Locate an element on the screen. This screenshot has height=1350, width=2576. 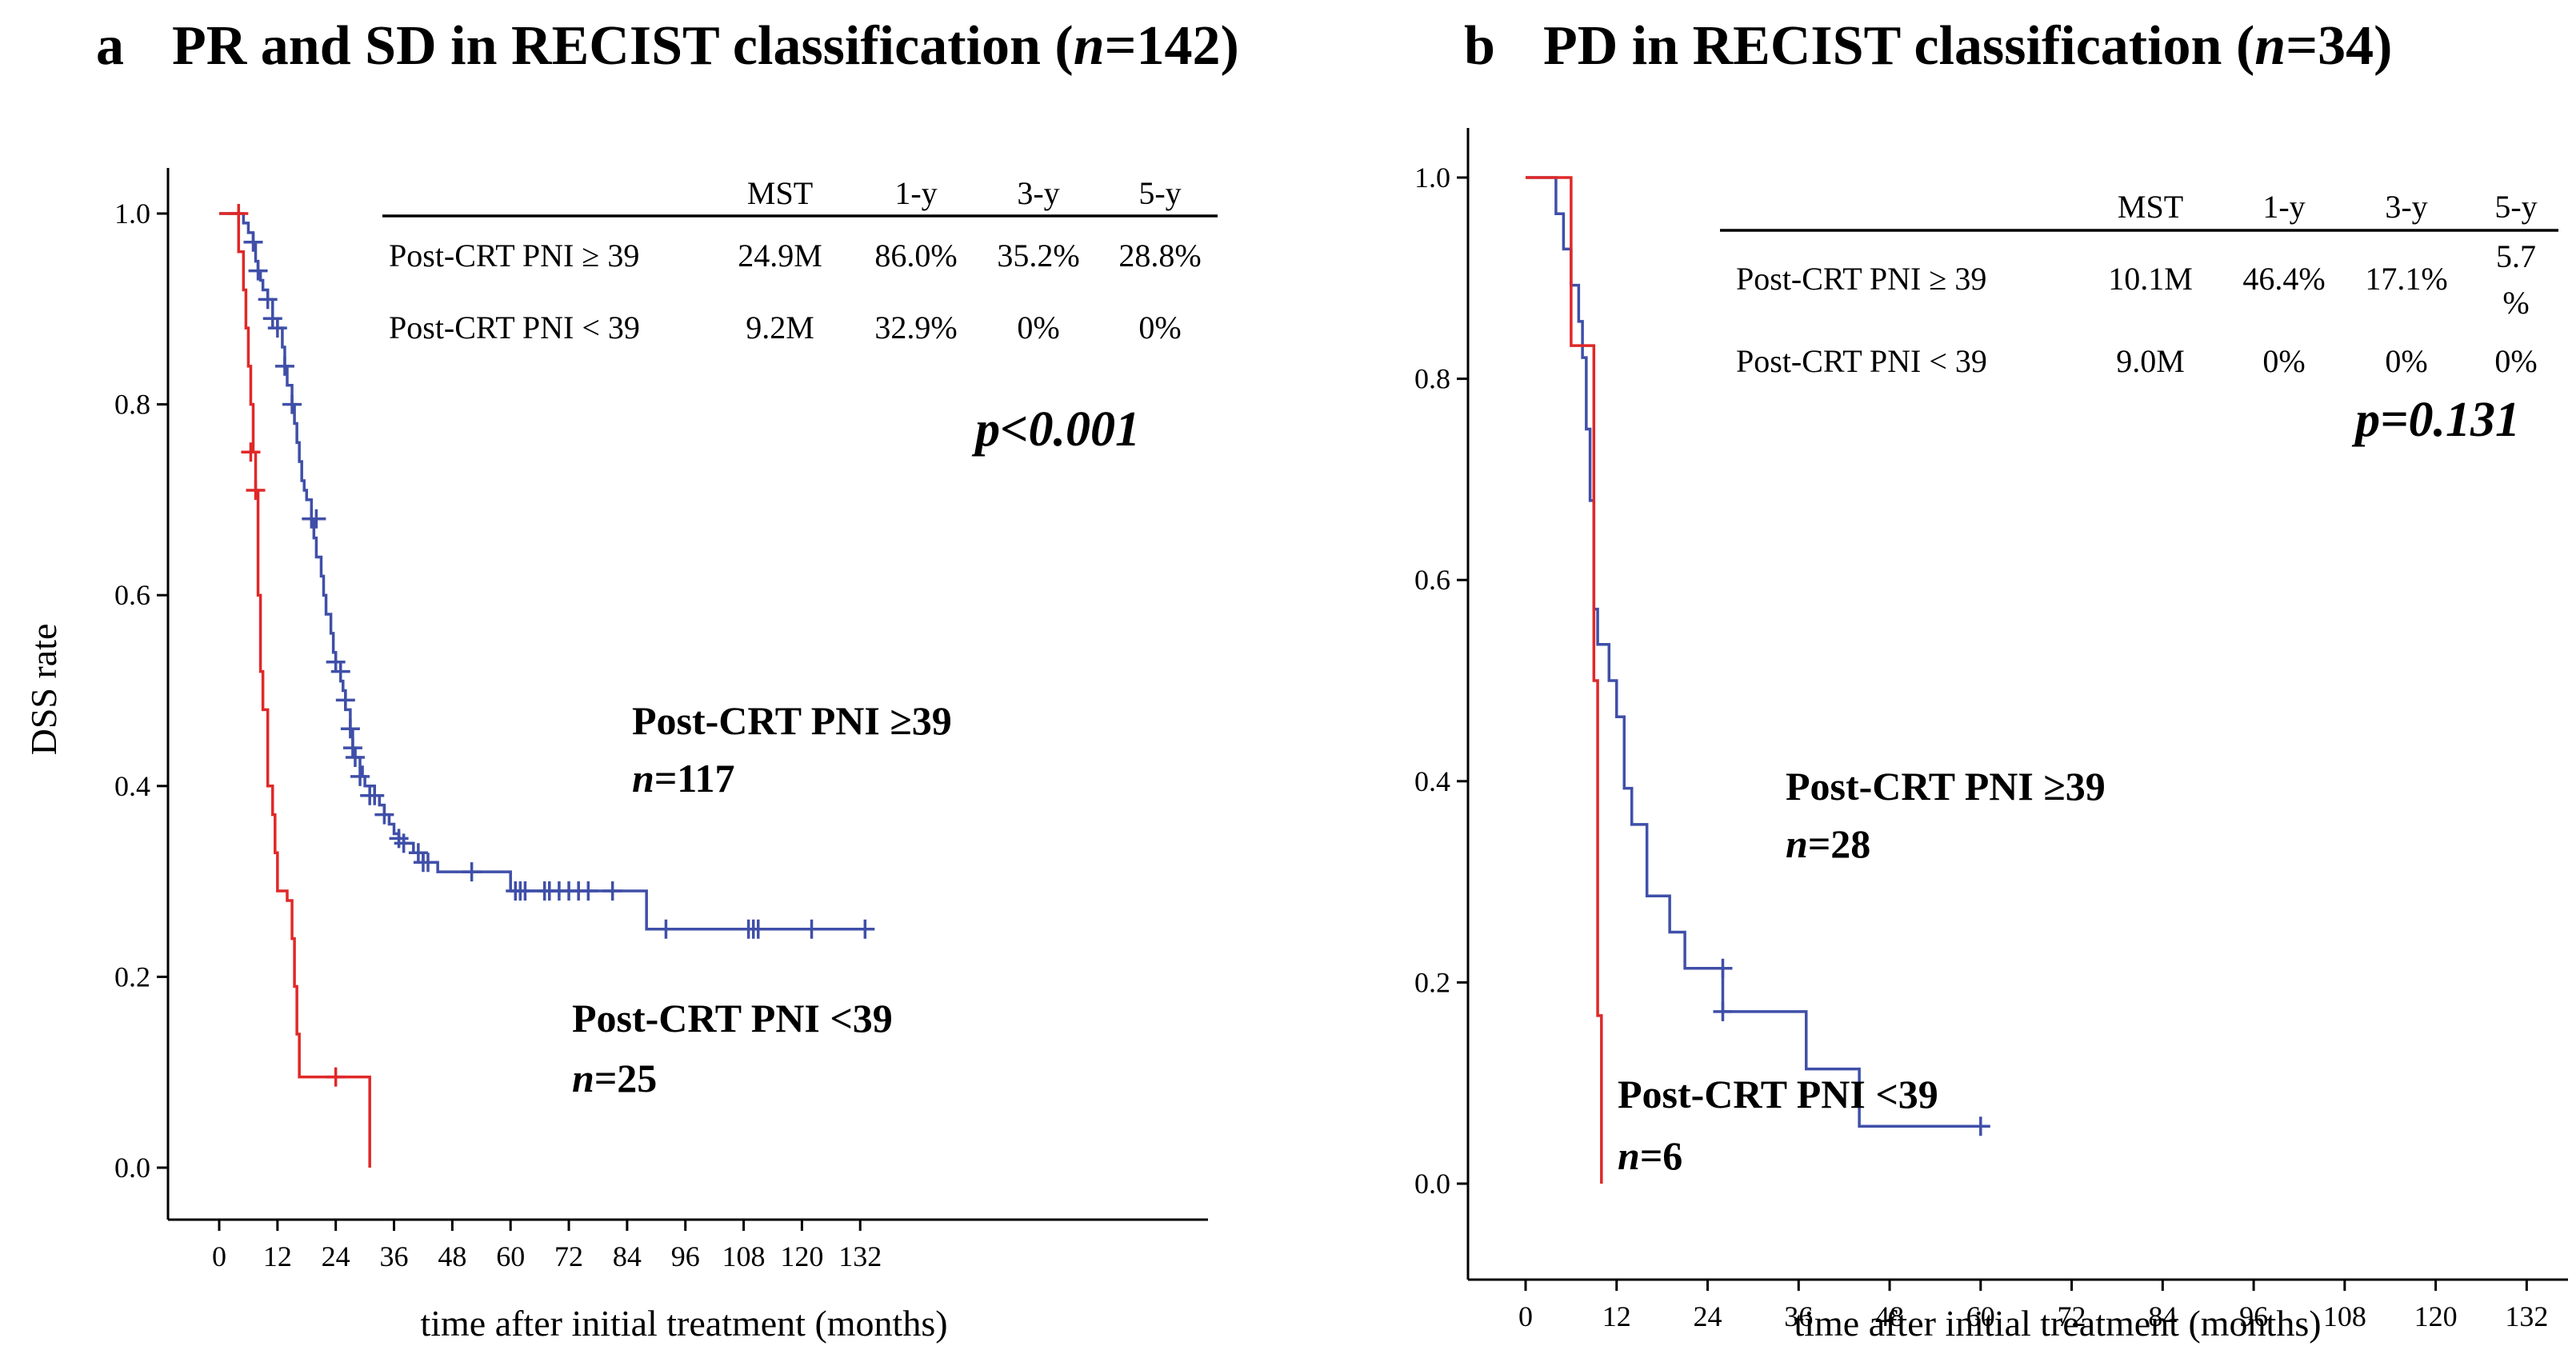
panel-b-letter: b is located at coordinates (1479, 46).